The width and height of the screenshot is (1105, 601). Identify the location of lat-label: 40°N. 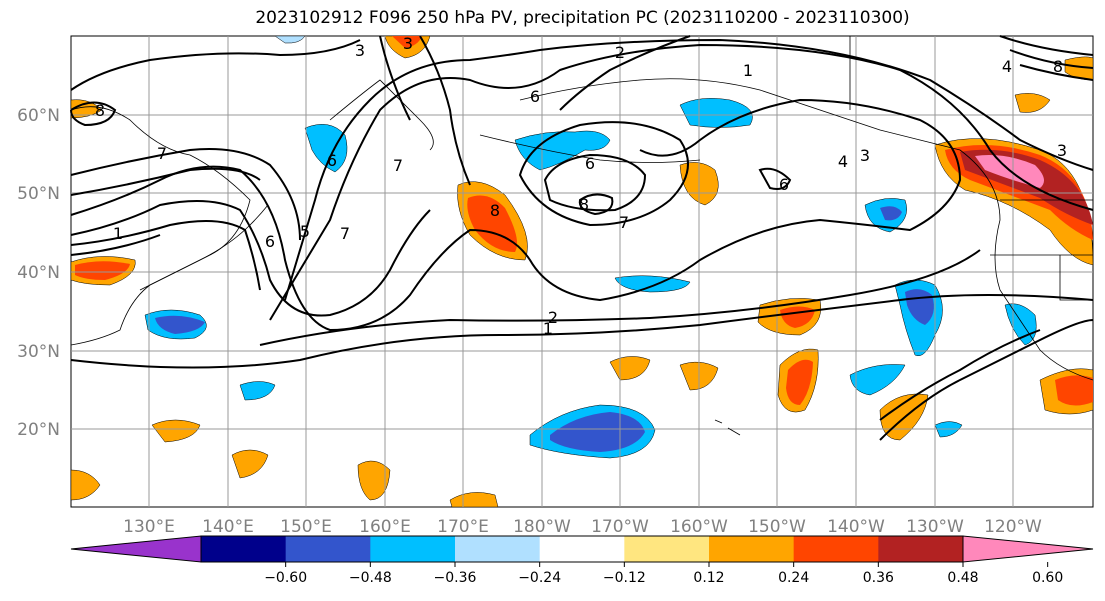
(38, 273).